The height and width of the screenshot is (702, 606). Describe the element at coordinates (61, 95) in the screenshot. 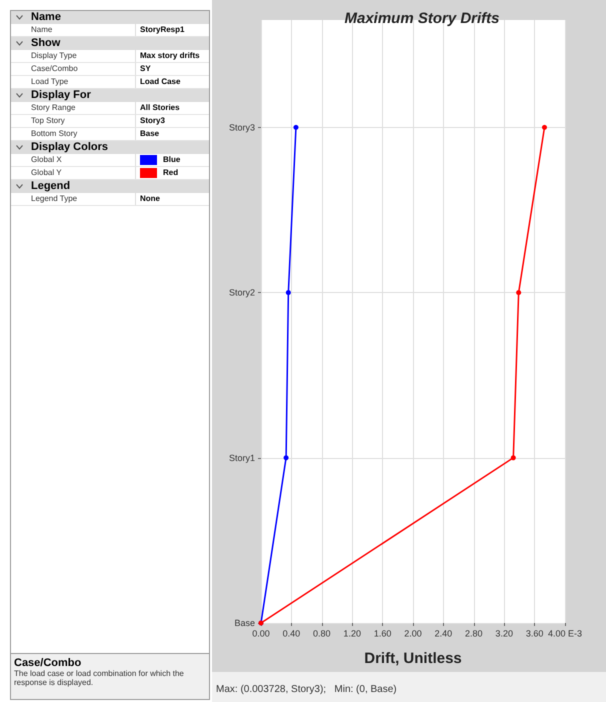

I see `category-label: Display For` at that location.